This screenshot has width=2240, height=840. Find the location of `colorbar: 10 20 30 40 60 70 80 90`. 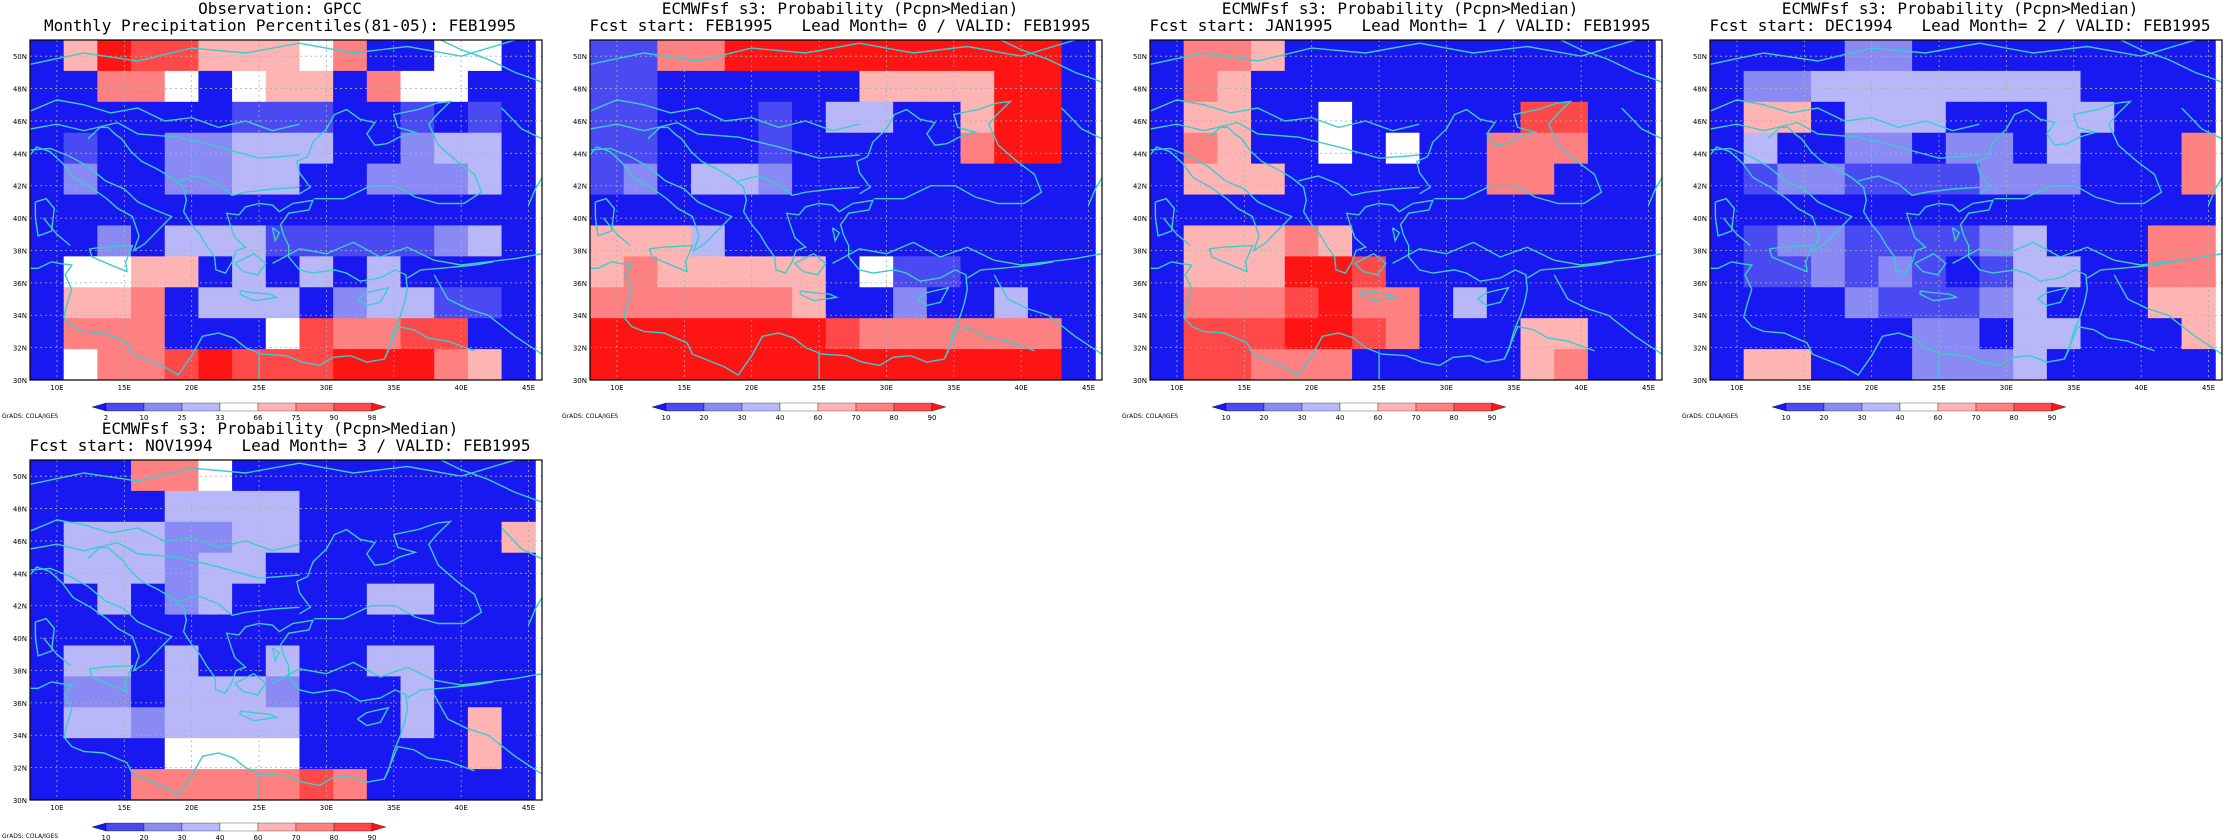

colorbar: 10 20 30 40 60 70 80 90 is located at coordinates (799, 412).